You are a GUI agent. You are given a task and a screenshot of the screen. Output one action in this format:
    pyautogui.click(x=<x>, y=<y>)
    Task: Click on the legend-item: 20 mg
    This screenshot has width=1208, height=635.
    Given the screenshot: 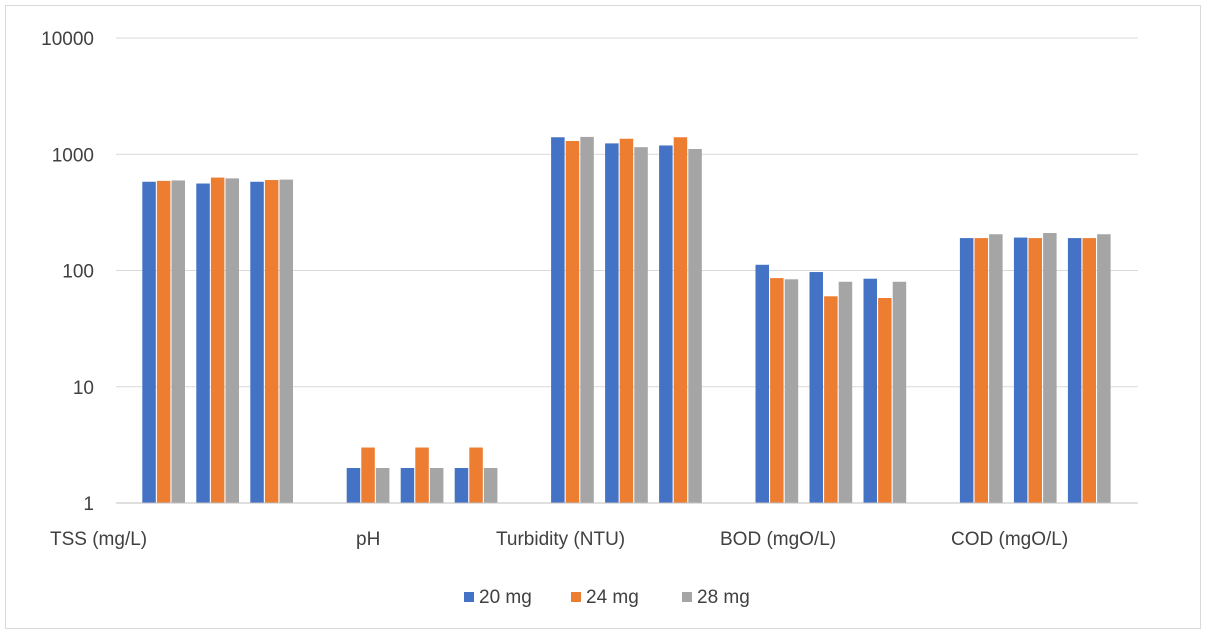 What is the action you would take?
    pyautogui.click(x=498, y=597)
    